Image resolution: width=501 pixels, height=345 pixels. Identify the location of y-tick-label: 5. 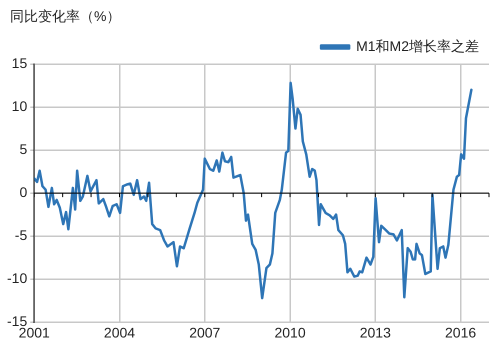
(23, 148).